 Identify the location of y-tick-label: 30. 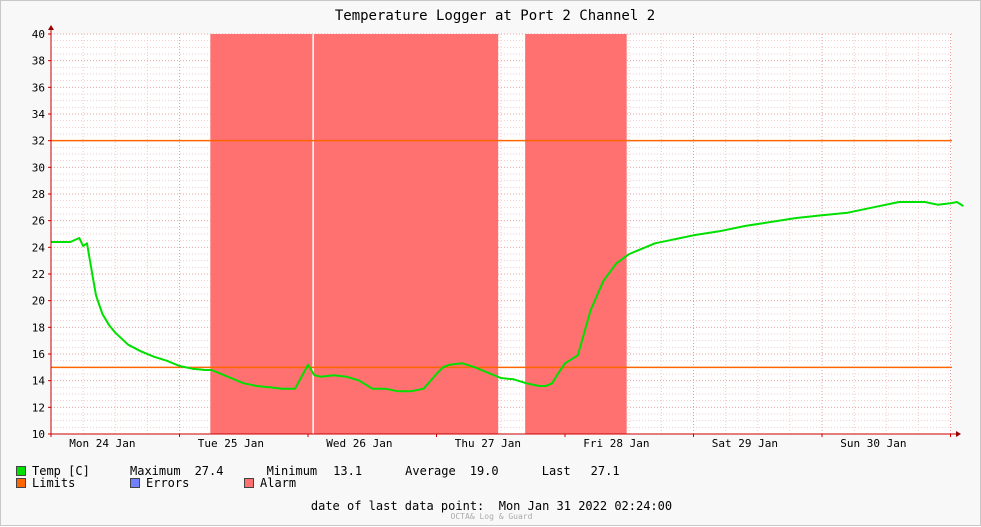
(38, 167).